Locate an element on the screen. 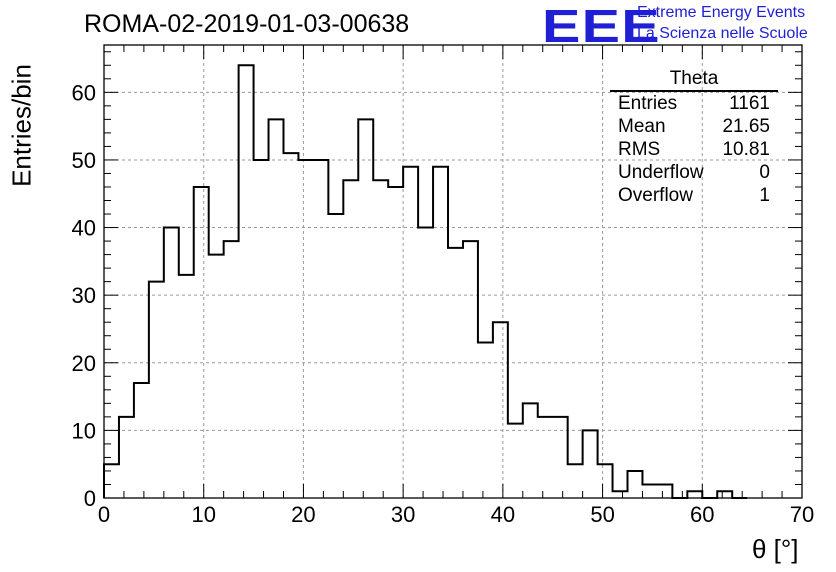  eee-logo-mark: EEE is located at coordinates (601, 26).